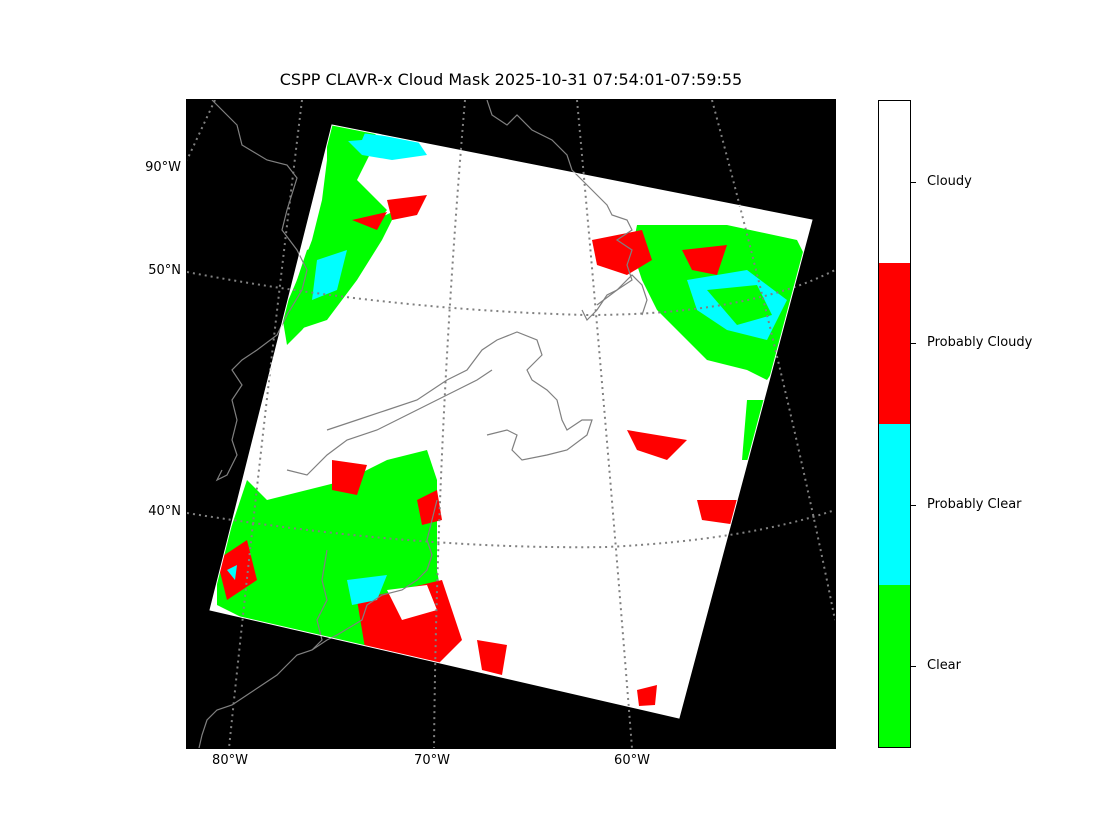  Describe the element at coordinates (319, 600) in the screenshot. I see `coastline-chesapeake` at that location.